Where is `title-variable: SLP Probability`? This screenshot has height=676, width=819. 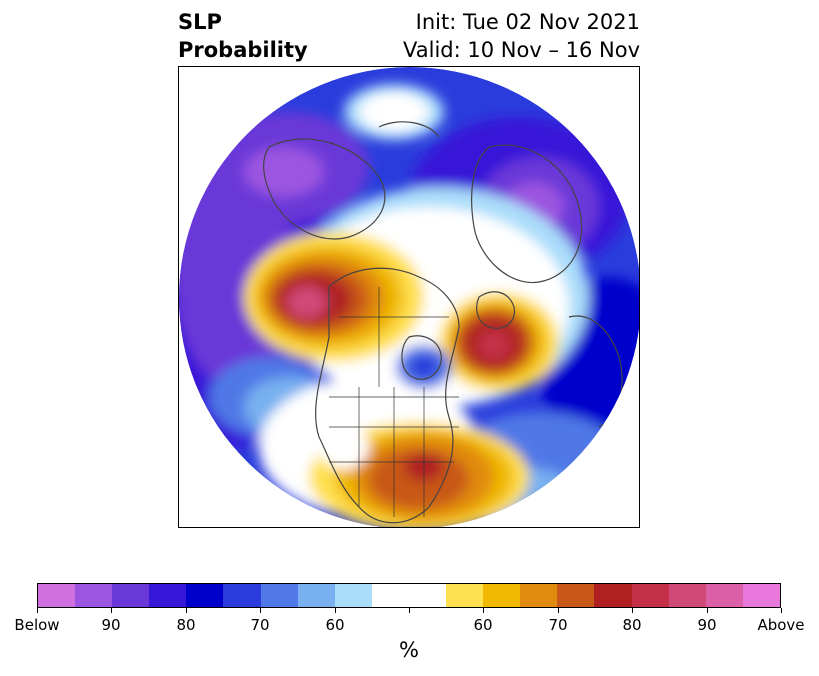 title-variable: SLP Probability is located at coordinates (243, 36).